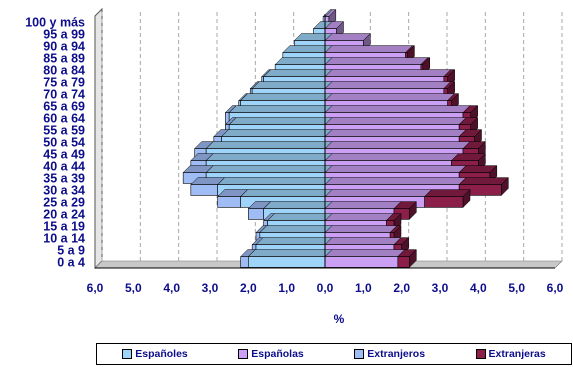 Image resolution: width=573 pixels, height=367 pixels. Describe the element at coordinates (369, 49) in the screenshot. I see `bar-espanolas-17-top` at that location.